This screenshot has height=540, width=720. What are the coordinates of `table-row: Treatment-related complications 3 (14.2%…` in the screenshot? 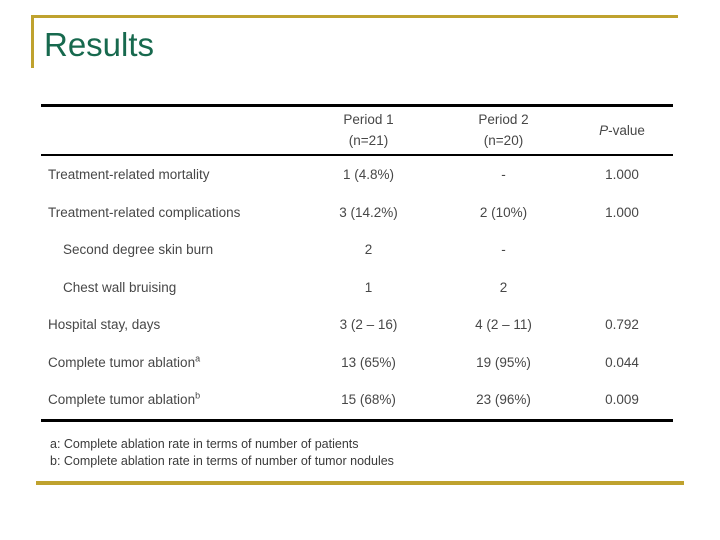 It's located at (357, 213).